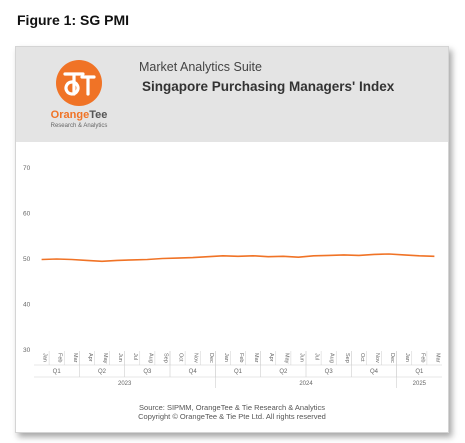 Image resolution: width=465 pixels, height=443 pixels. Describe the element at coordinates (306, 384) in the screenshot. I see `year-label: 2024` at that location.